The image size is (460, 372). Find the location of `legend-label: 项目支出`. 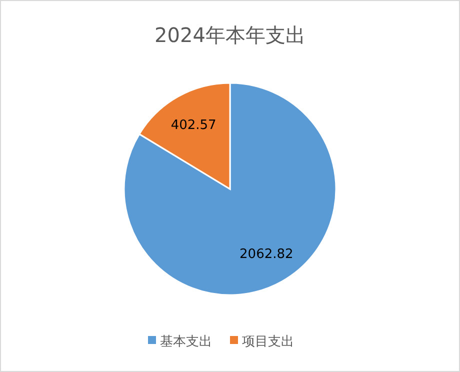

legend-label: 项目支出 is located at coordinates (268, 342).